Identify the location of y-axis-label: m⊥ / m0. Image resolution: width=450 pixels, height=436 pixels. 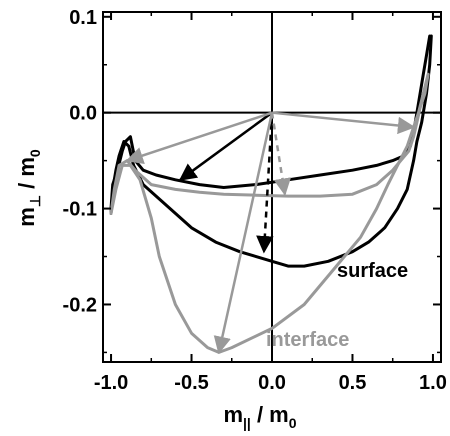
(28, 188).